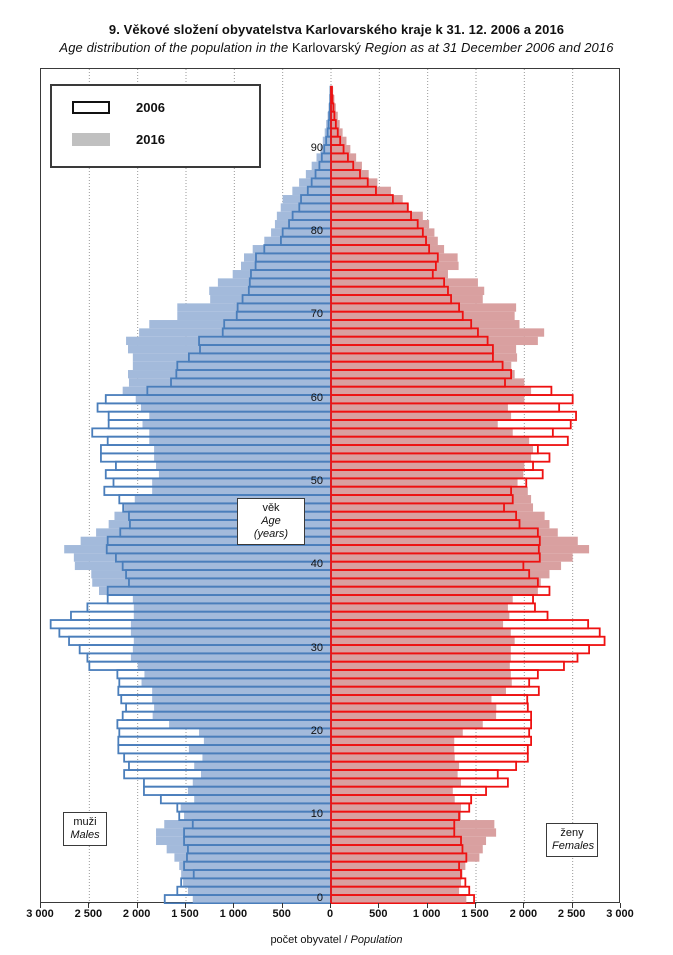  I want to click on x-tick-label: 2 000, so click(523, 914).